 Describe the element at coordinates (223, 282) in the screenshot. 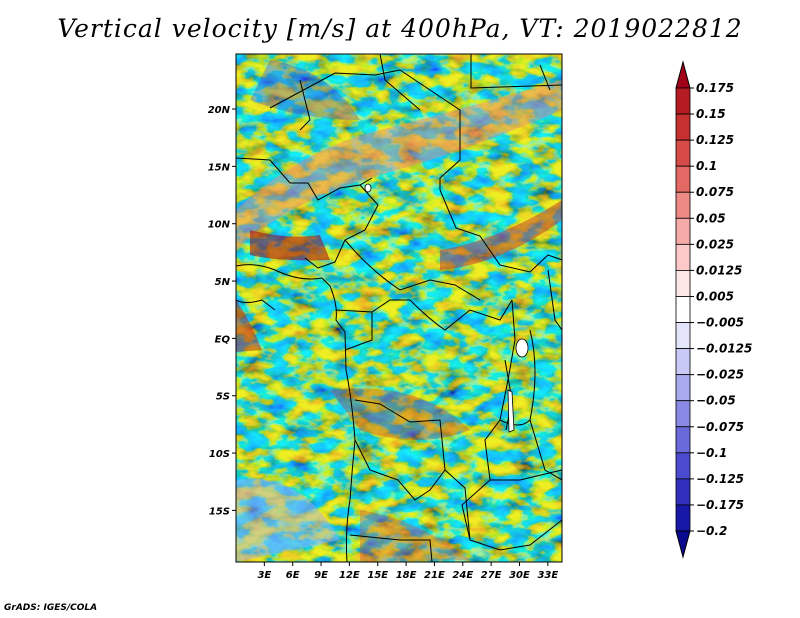

I see `lat-tick-label: 5N` at that location.